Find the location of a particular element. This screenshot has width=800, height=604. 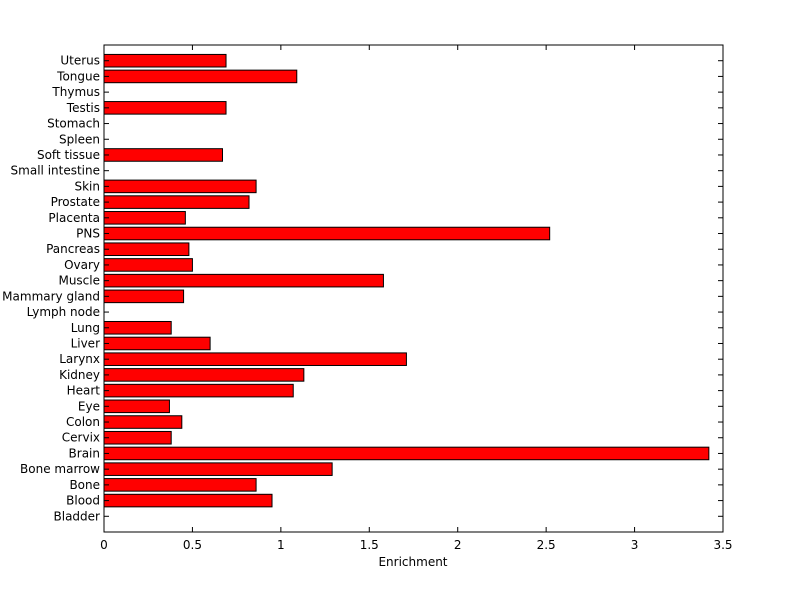

y-tick-label: Lymph node is located at coordinates (63, 312).